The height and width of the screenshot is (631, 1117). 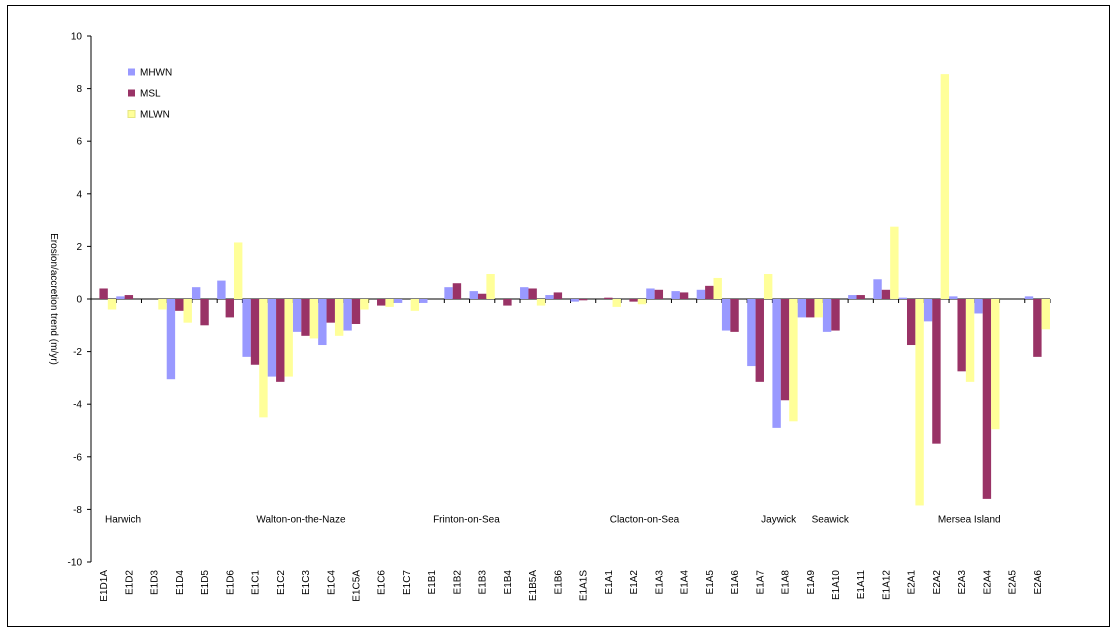 I want to click on x-category-label: E1A1S, so click(x=584, y=585).